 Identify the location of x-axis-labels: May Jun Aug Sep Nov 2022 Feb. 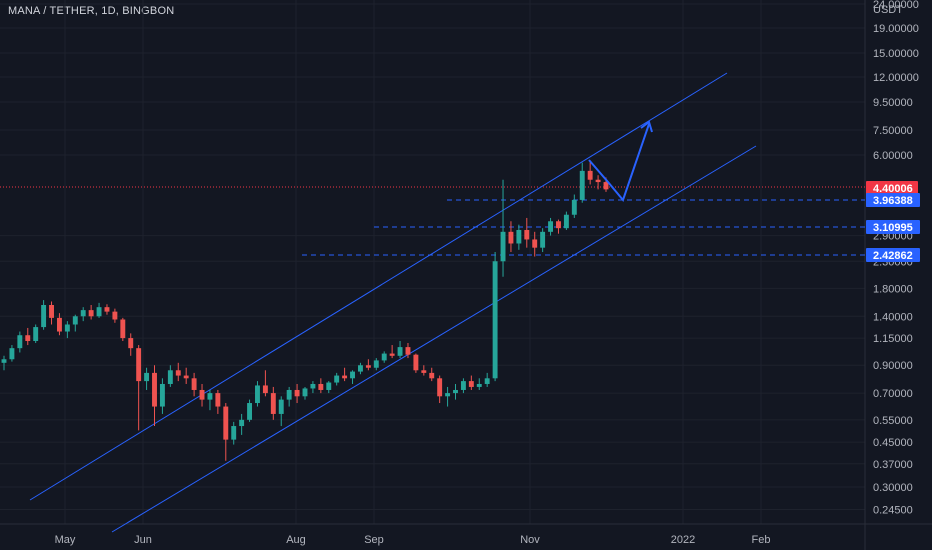
(413, 540).